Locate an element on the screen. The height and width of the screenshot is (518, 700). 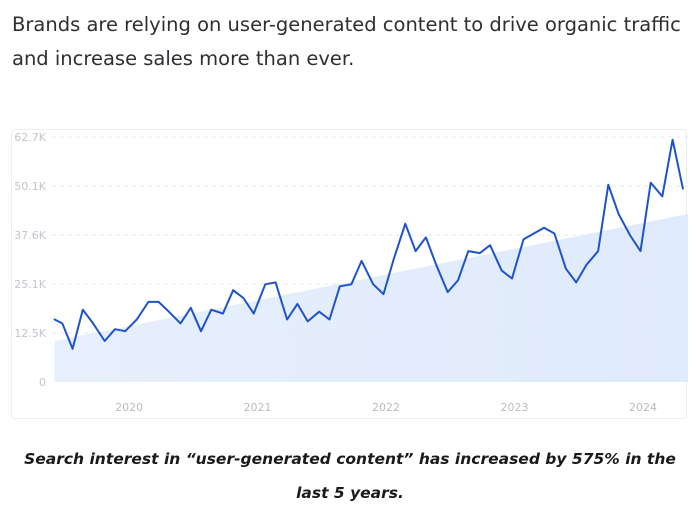
x-tick-label: 2021 is located at coordinates (258, 407).